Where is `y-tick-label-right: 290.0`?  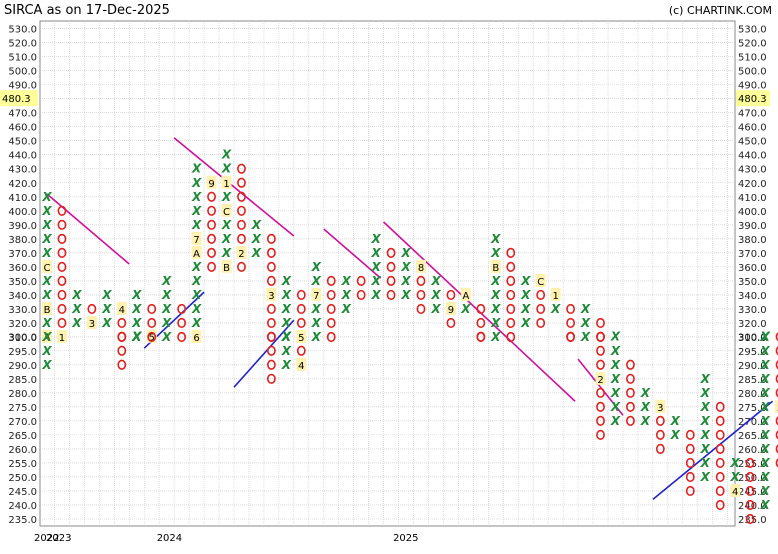
y-tick-label-right: 290.0 is located at coordinates (752, 366).